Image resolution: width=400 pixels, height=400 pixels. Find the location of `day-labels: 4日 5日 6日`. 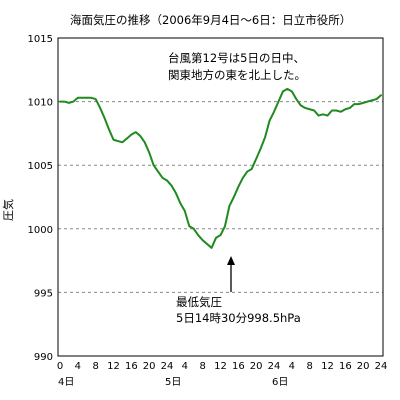

day-labels: 4日 5日 6日 is located at coordinates (173, 382).